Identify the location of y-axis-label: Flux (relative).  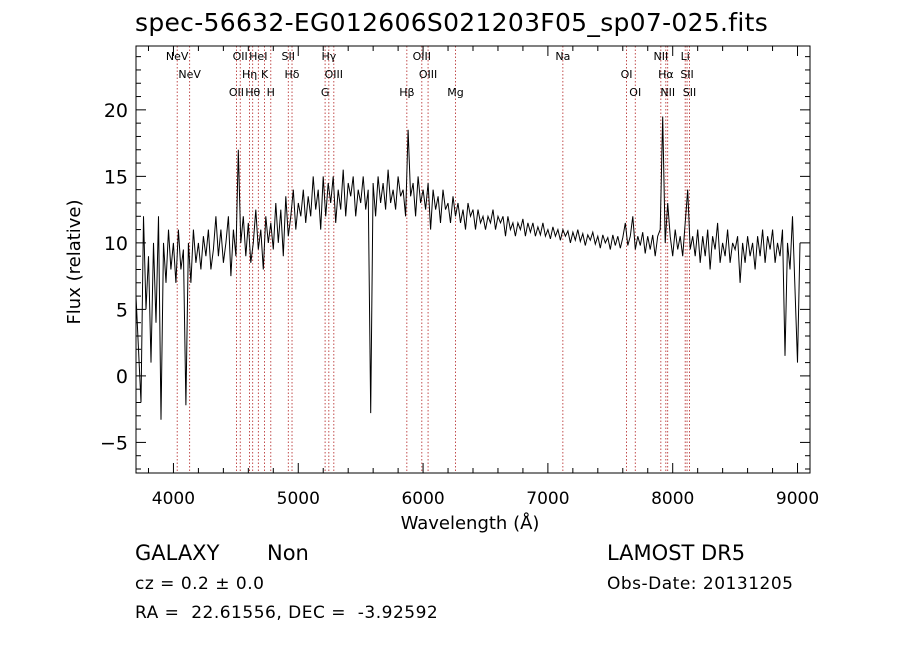
(74, 261).